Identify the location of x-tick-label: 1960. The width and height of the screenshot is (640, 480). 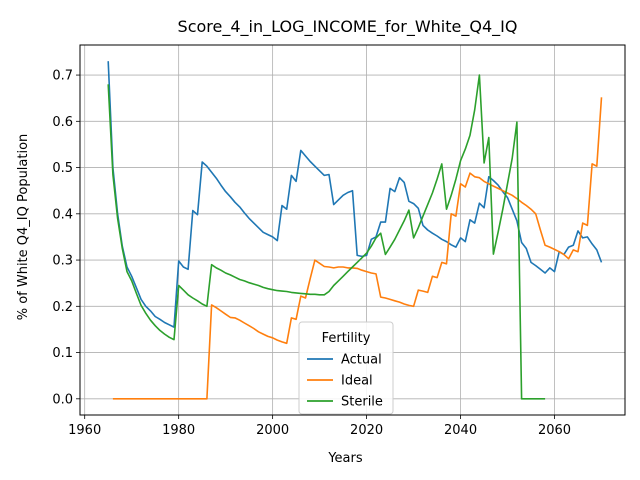
(84, 430).